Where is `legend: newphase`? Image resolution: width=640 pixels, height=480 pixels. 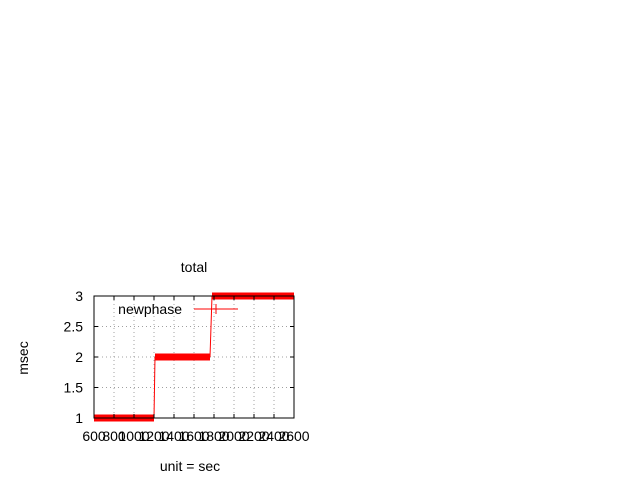
legend: newphase is located at coordinates (178, 309).